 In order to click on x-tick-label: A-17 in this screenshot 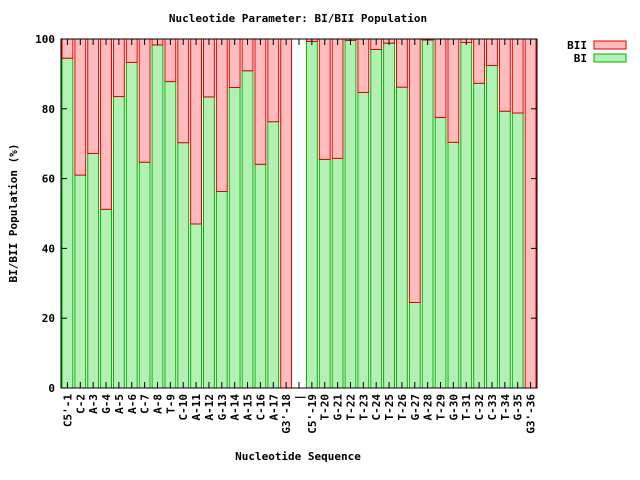, I will do `click(273, 407)`.